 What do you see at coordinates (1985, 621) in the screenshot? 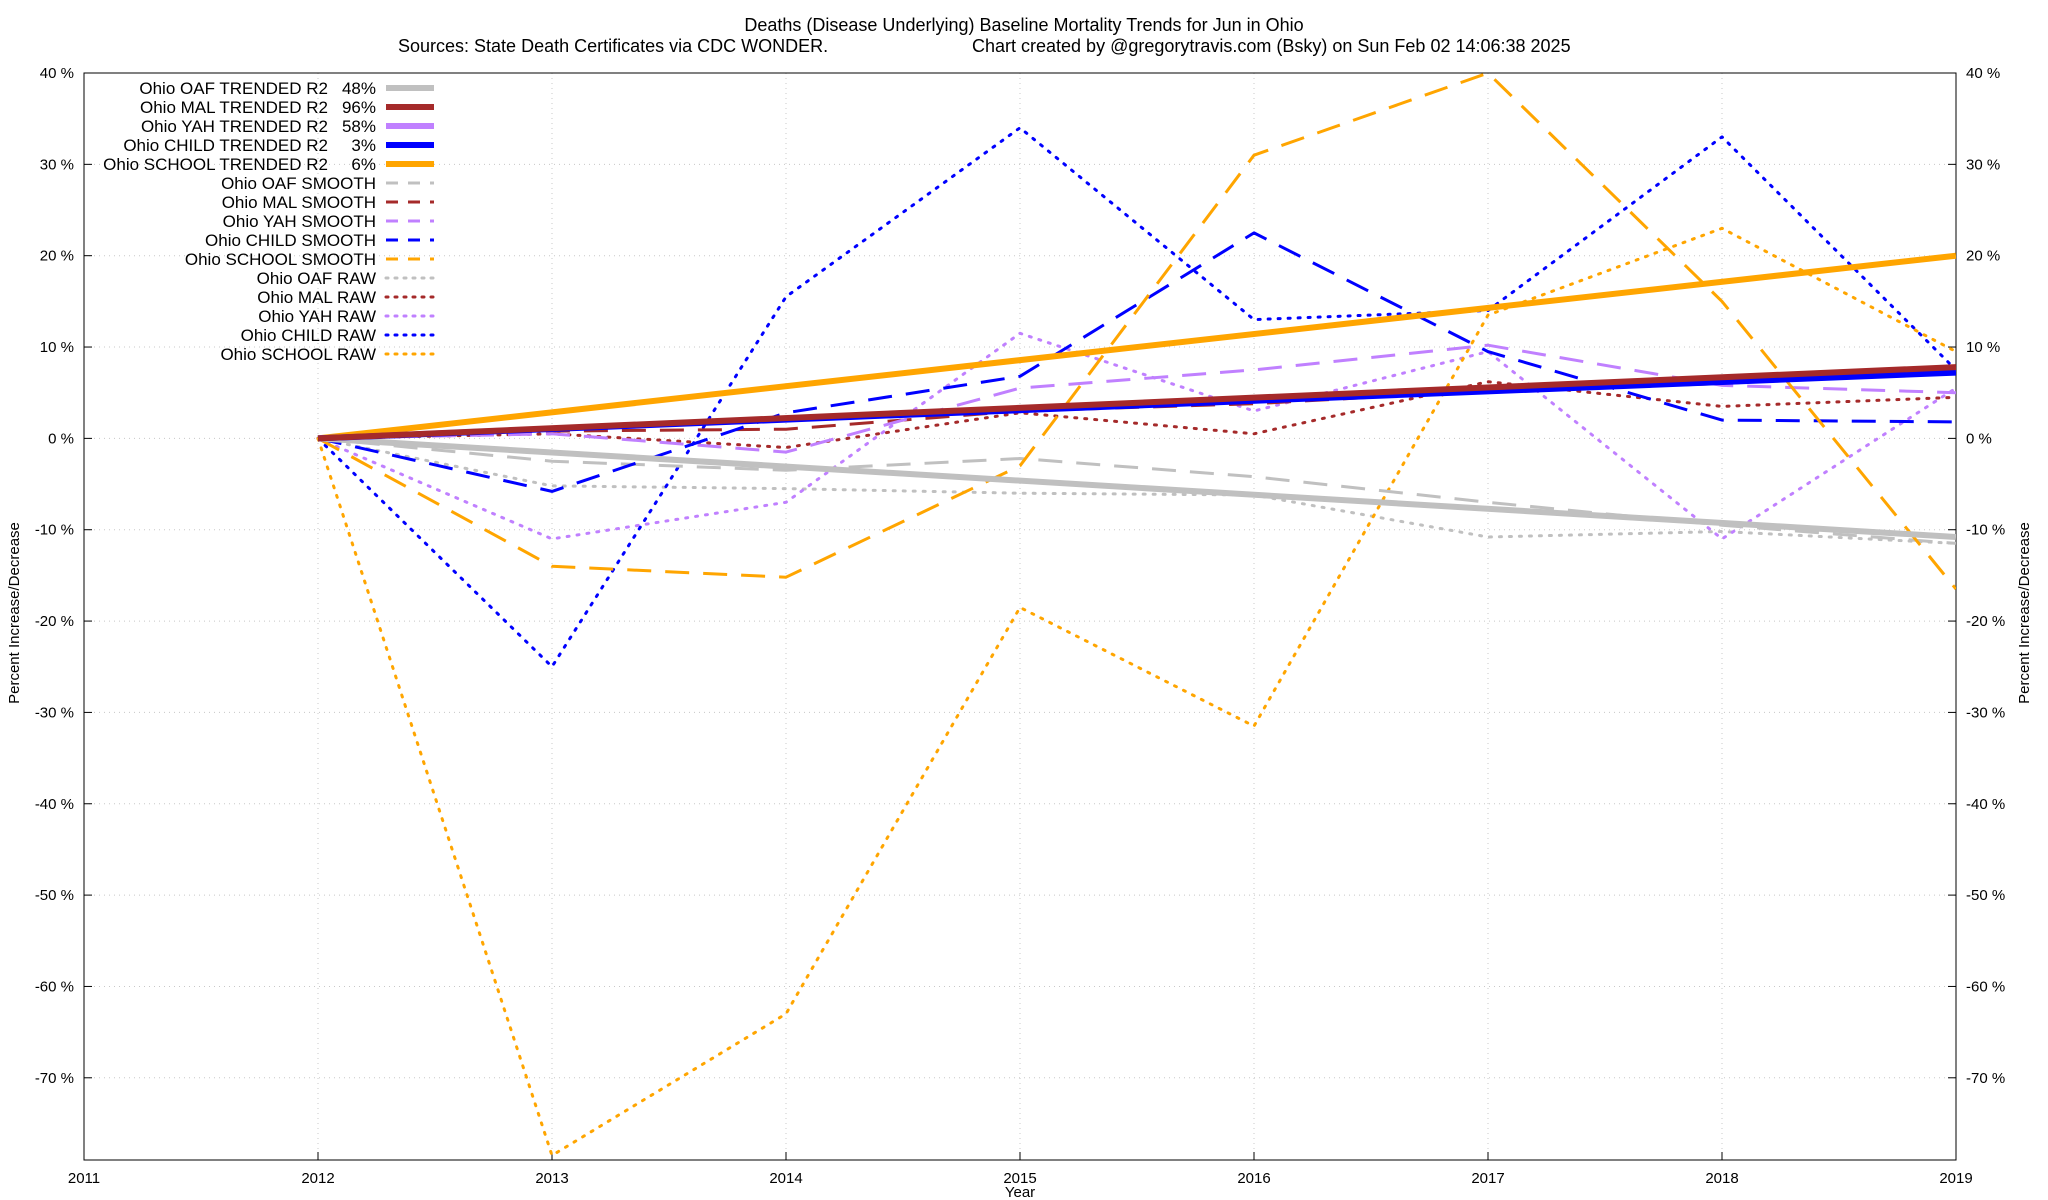
I see `y2-tick-label: -20 %` at bounding box center [1985, 621].